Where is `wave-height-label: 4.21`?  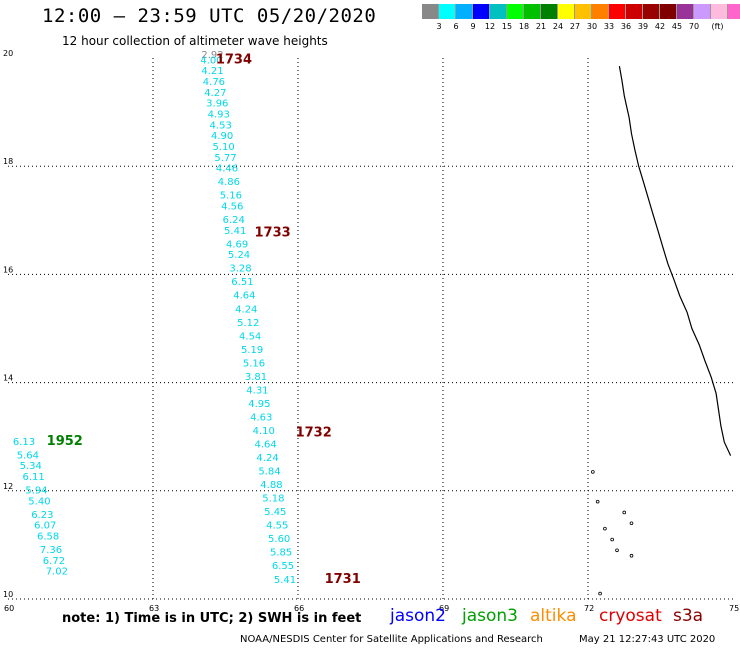 wave-height-label: 4.21 is located at coordinates (212, 71).